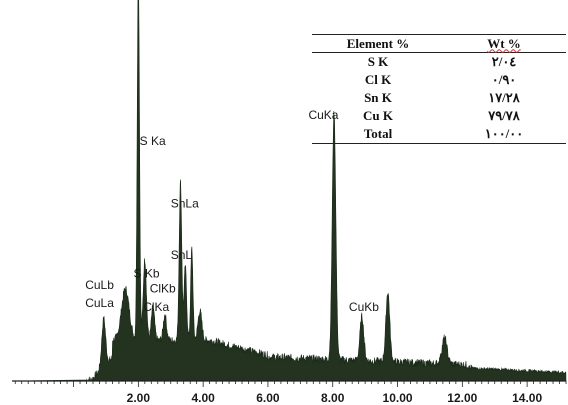  I want to click on row-wt: ۱۰۰/۰۰, so click(504, 133).